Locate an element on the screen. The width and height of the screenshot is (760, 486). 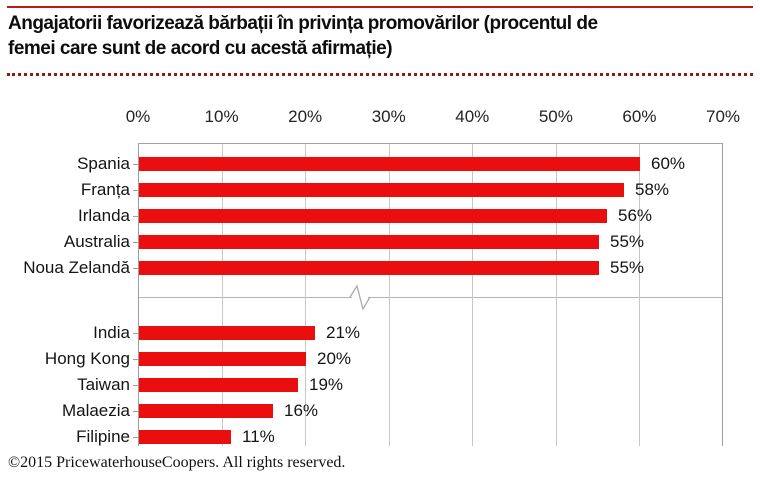
value-label: 56% is located at coordinates (635, 215).